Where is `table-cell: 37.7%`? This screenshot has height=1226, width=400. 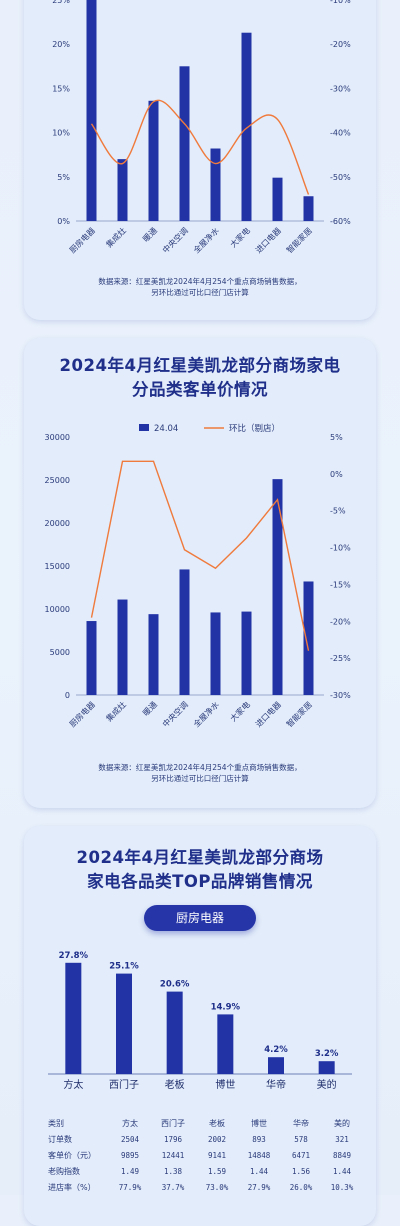 table-cell: 37.7% is located at coordinates (173, 1187).